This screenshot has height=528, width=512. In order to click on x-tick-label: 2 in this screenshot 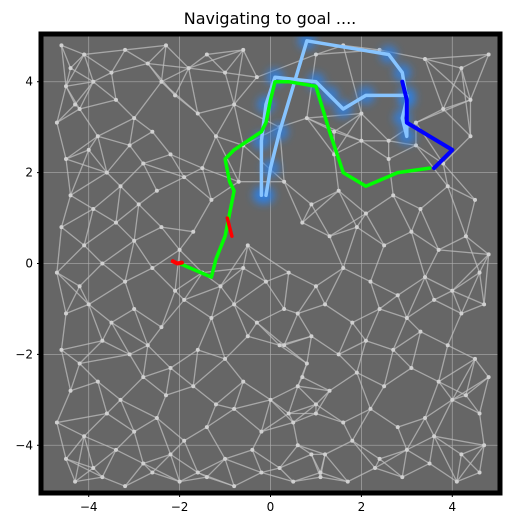, I will do `click(362, 507)`.